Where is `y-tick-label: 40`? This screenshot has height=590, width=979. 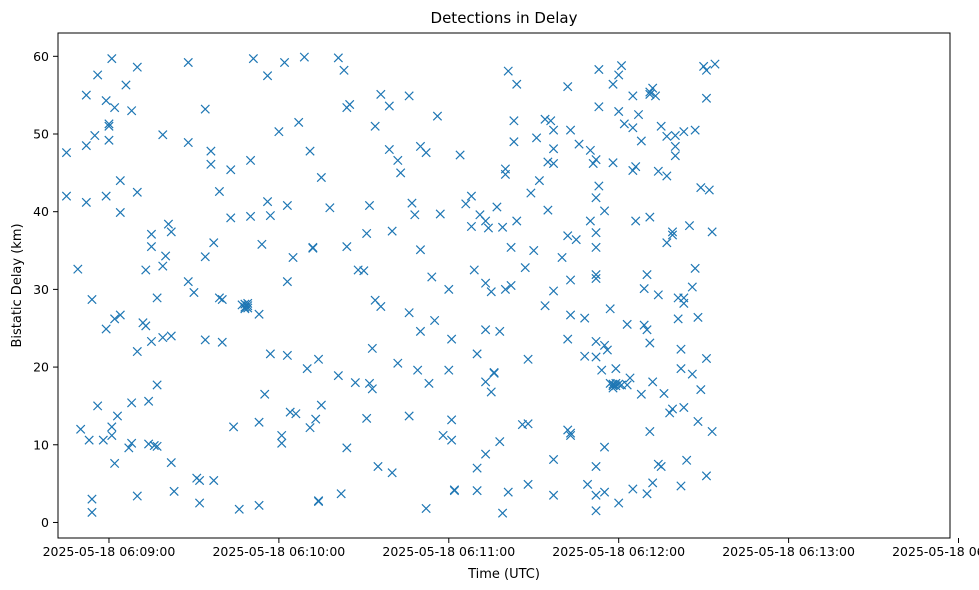 y-tick-label: 40 is located at coordinates (41, 211).